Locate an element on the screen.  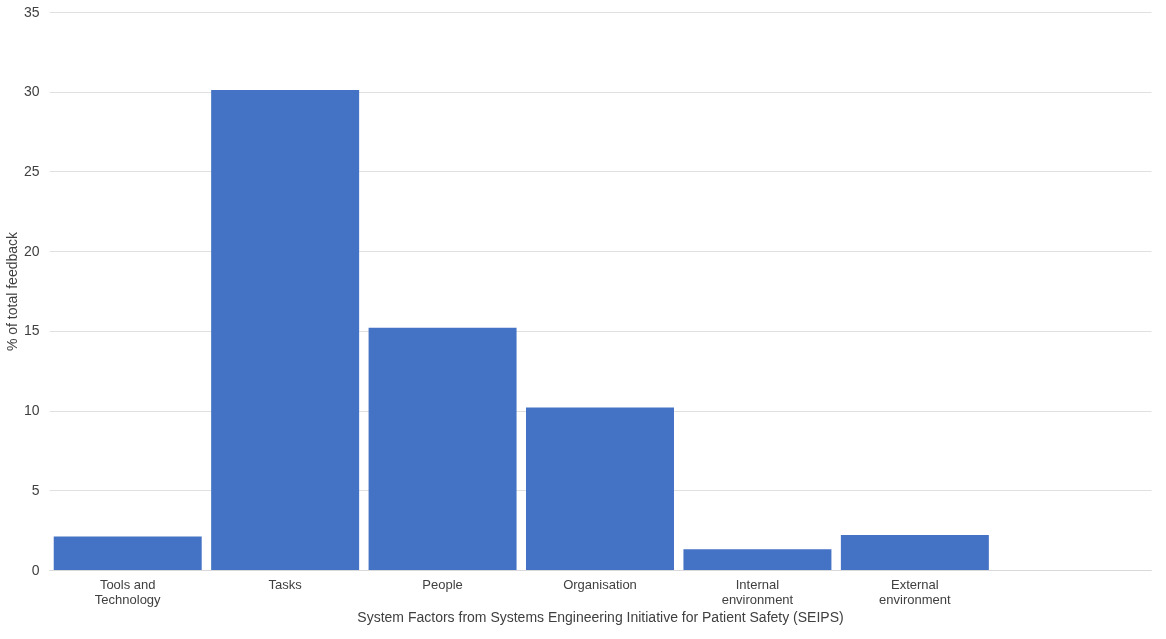
y-axis-title: % of total feedback is located at coordinates (11, 291).